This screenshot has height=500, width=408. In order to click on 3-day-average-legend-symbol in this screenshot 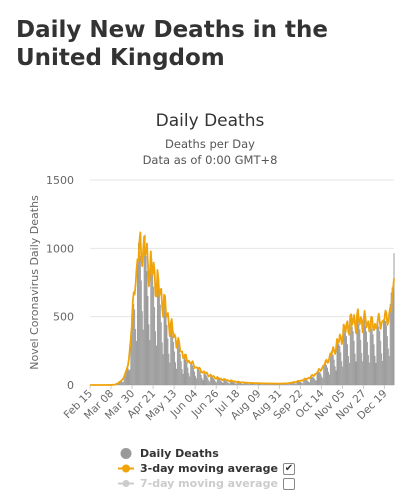, I will do `click(126, 468)`.